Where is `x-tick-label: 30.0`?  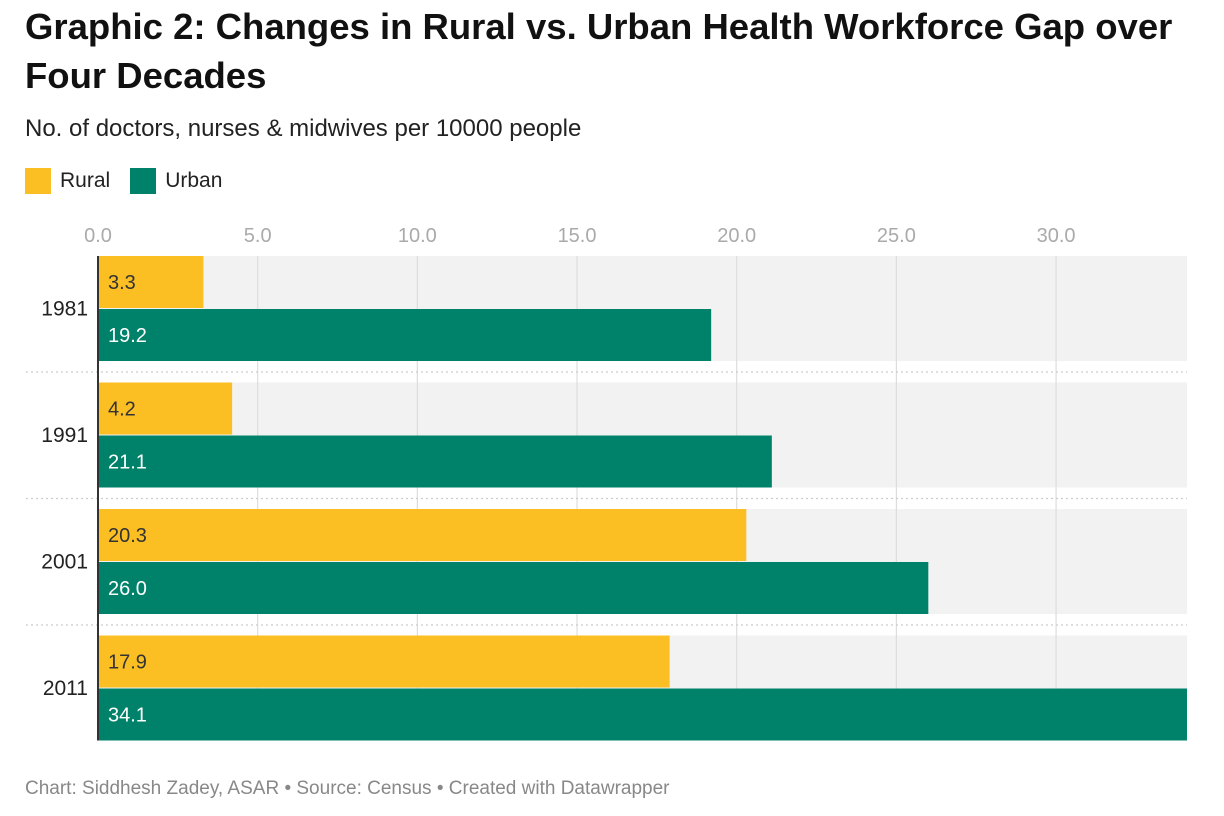
x-tick-label: 30.0 is located at coordinates (1056, 236).